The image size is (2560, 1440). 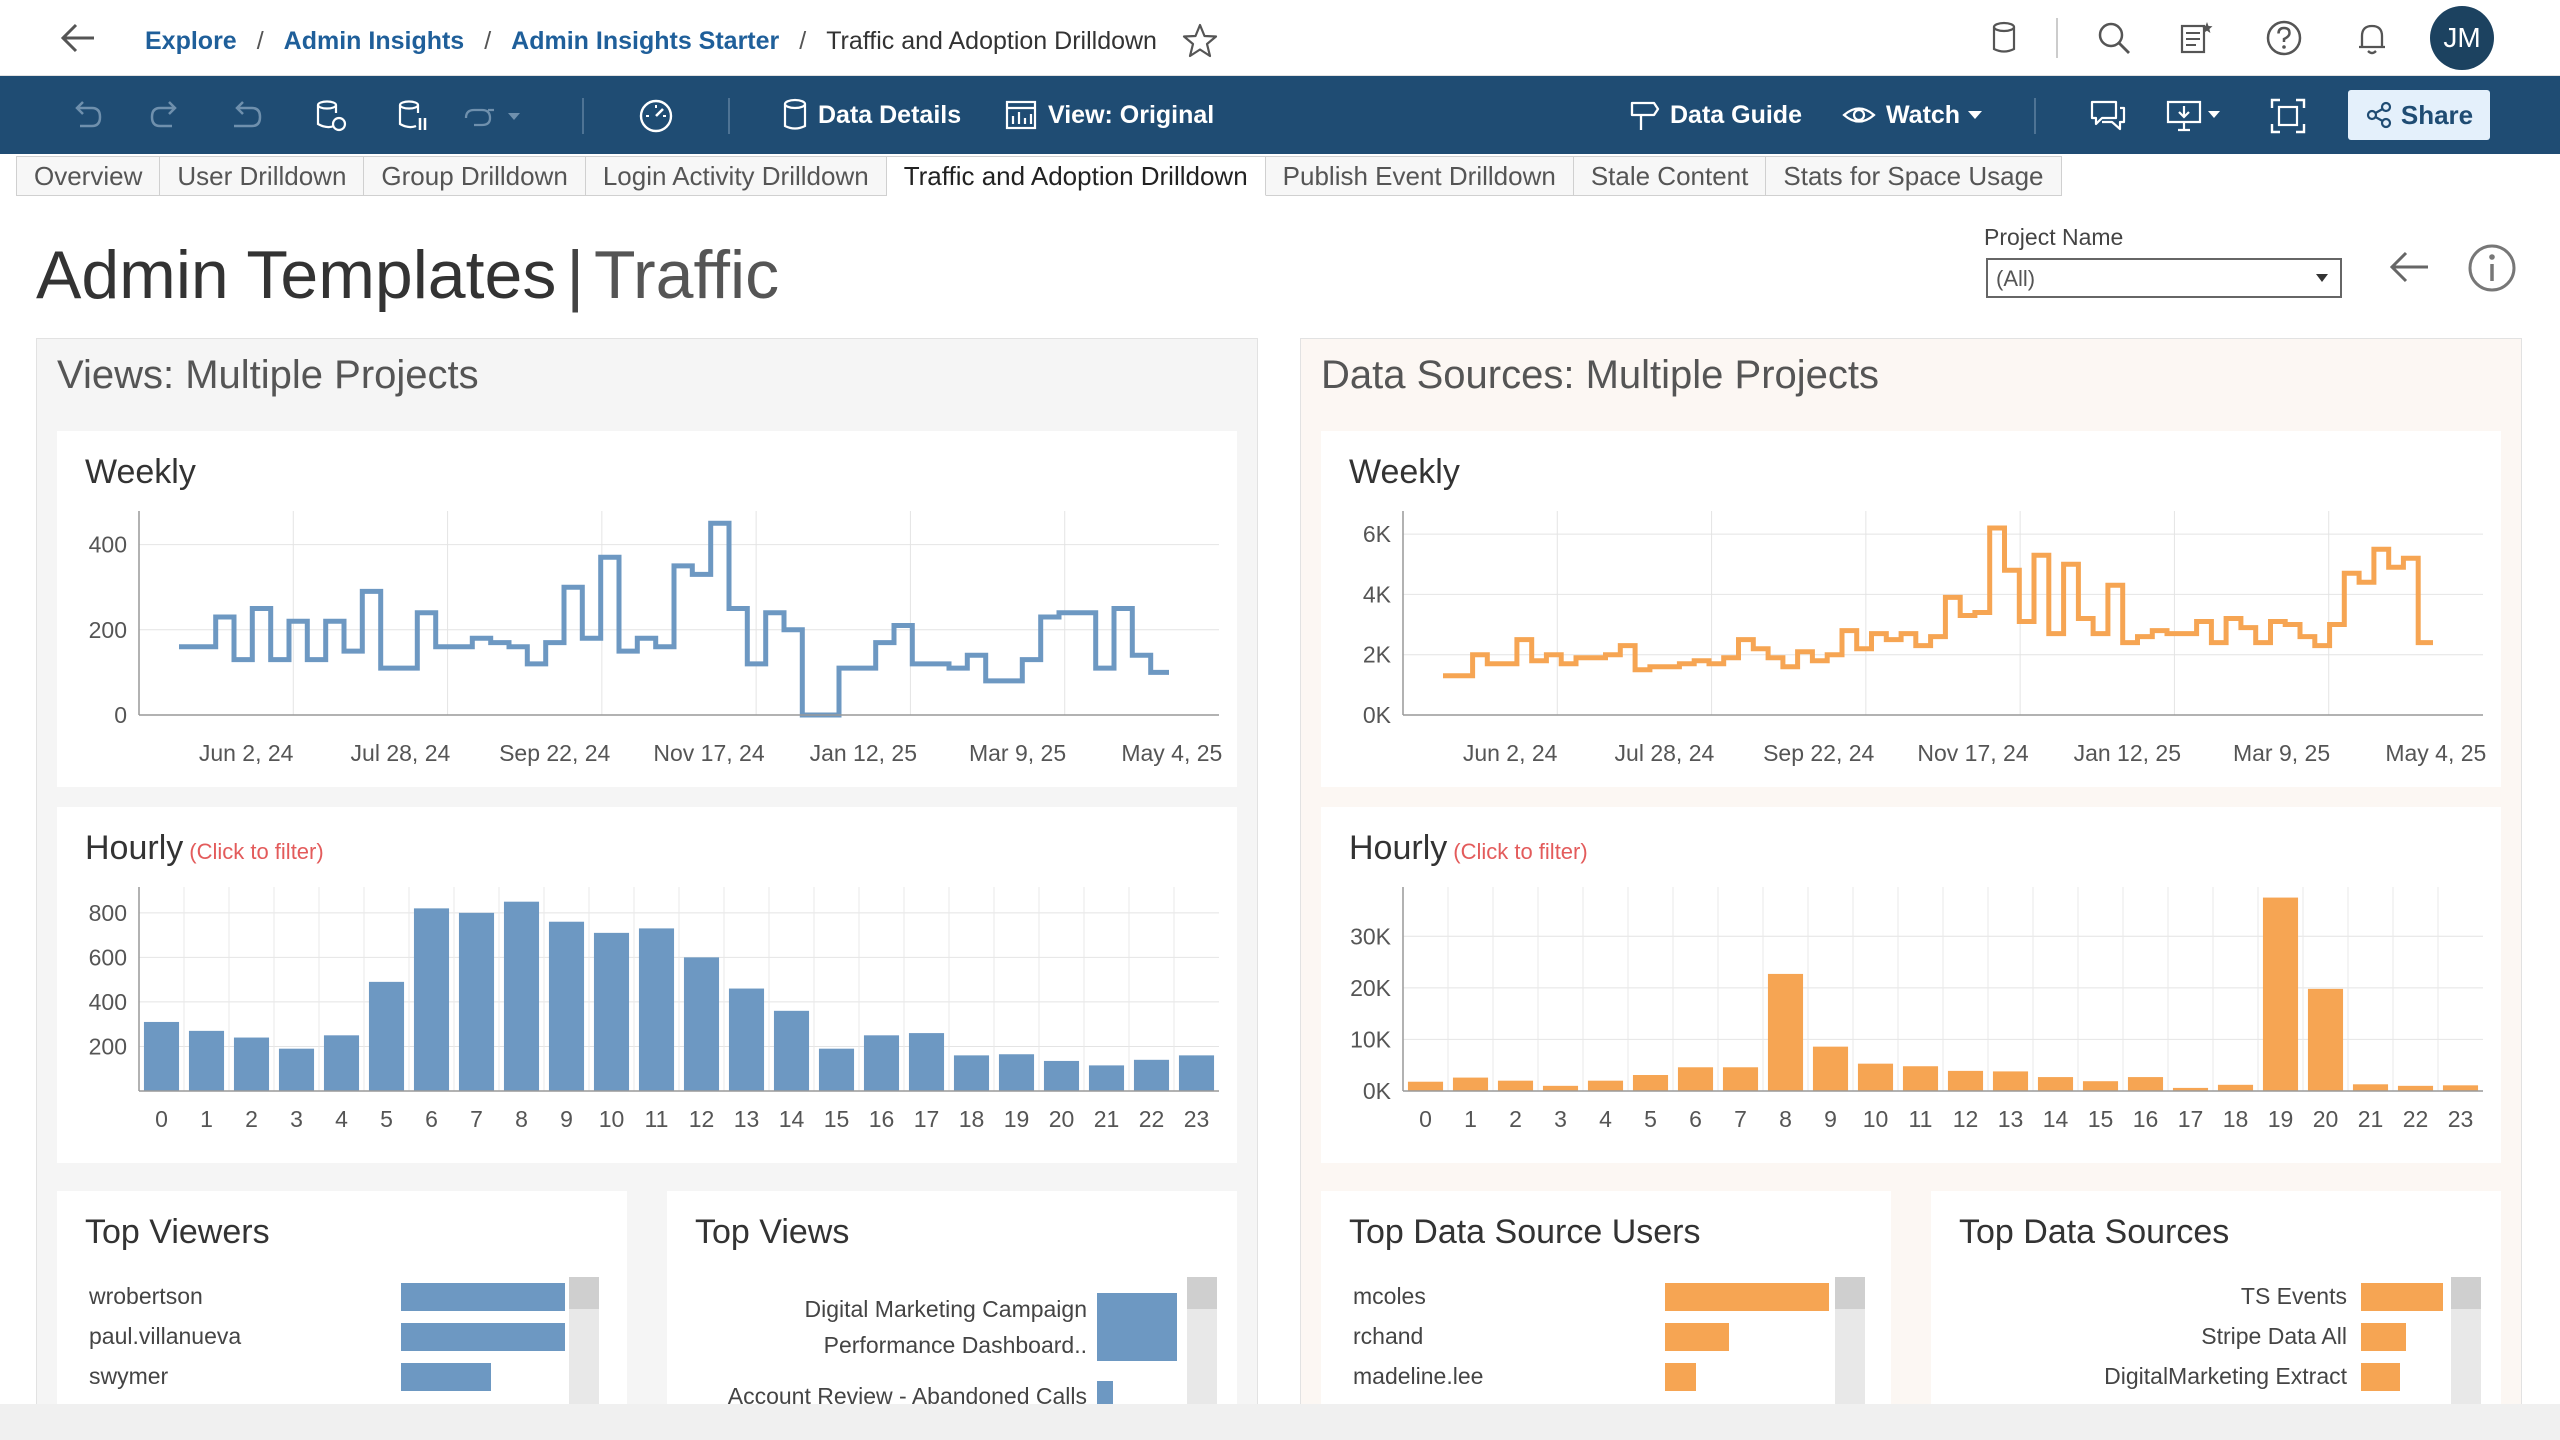 I want to click on project-name-select: (All), so click(x=2164, y=278).